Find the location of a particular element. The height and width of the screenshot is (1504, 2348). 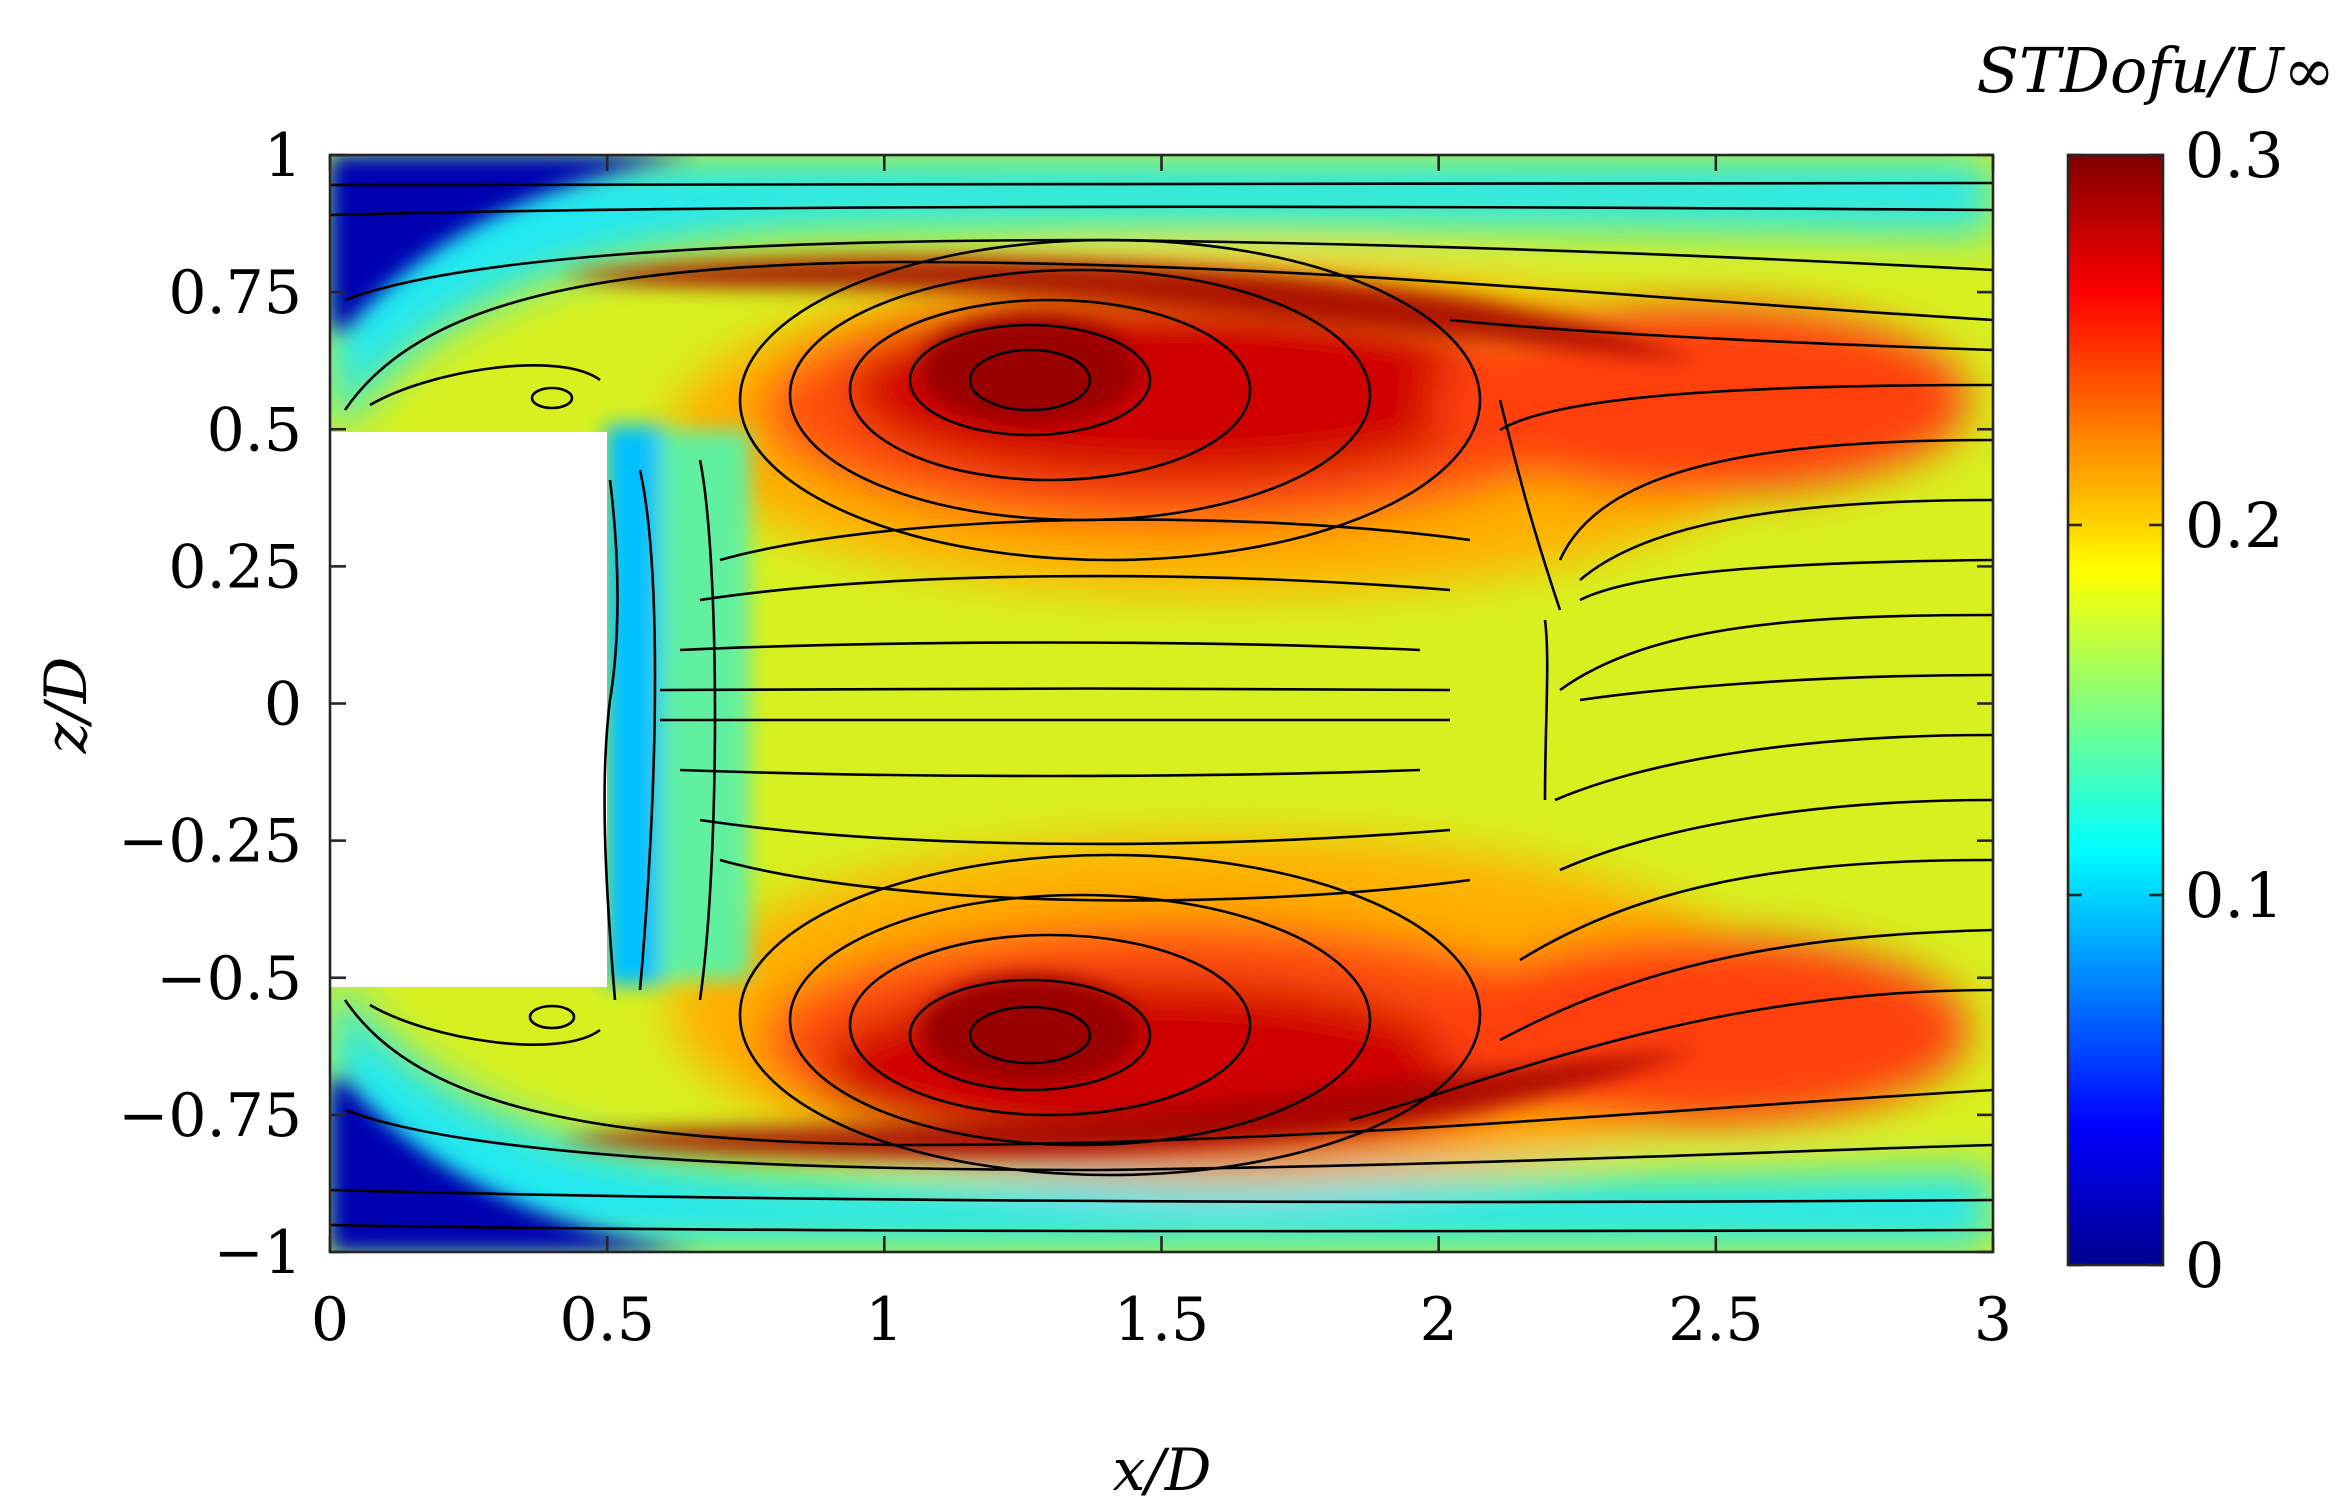

y-tick-label: −0.25 is located at coordinates (210, 842).